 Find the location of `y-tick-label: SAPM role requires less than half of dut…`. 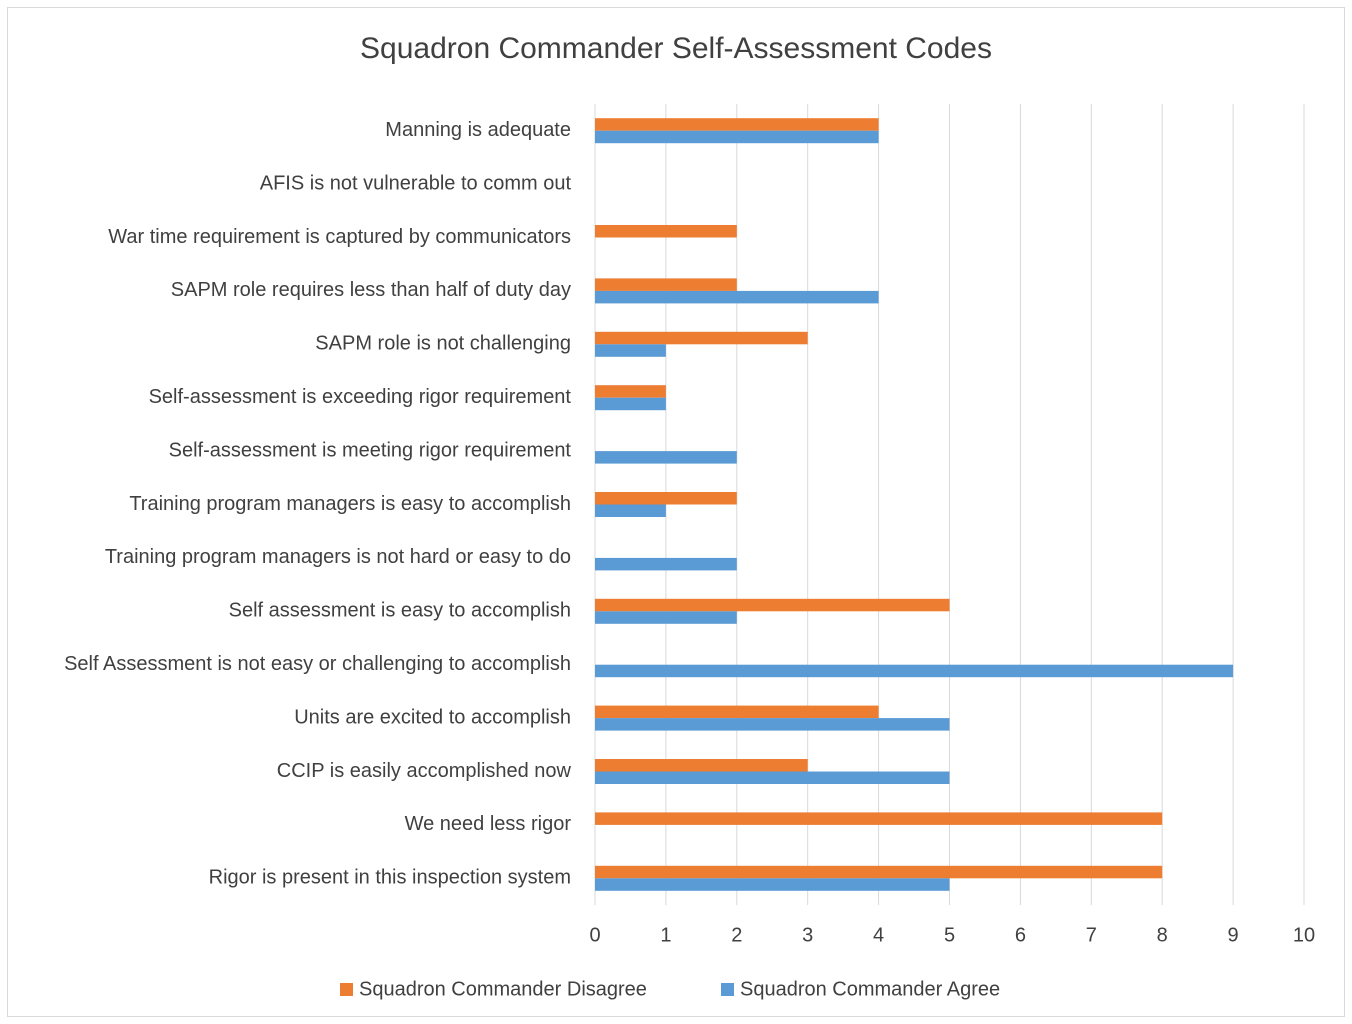

y-tick-label: SAPM role requires less than half of dut… is located at coordinates (371, 290).